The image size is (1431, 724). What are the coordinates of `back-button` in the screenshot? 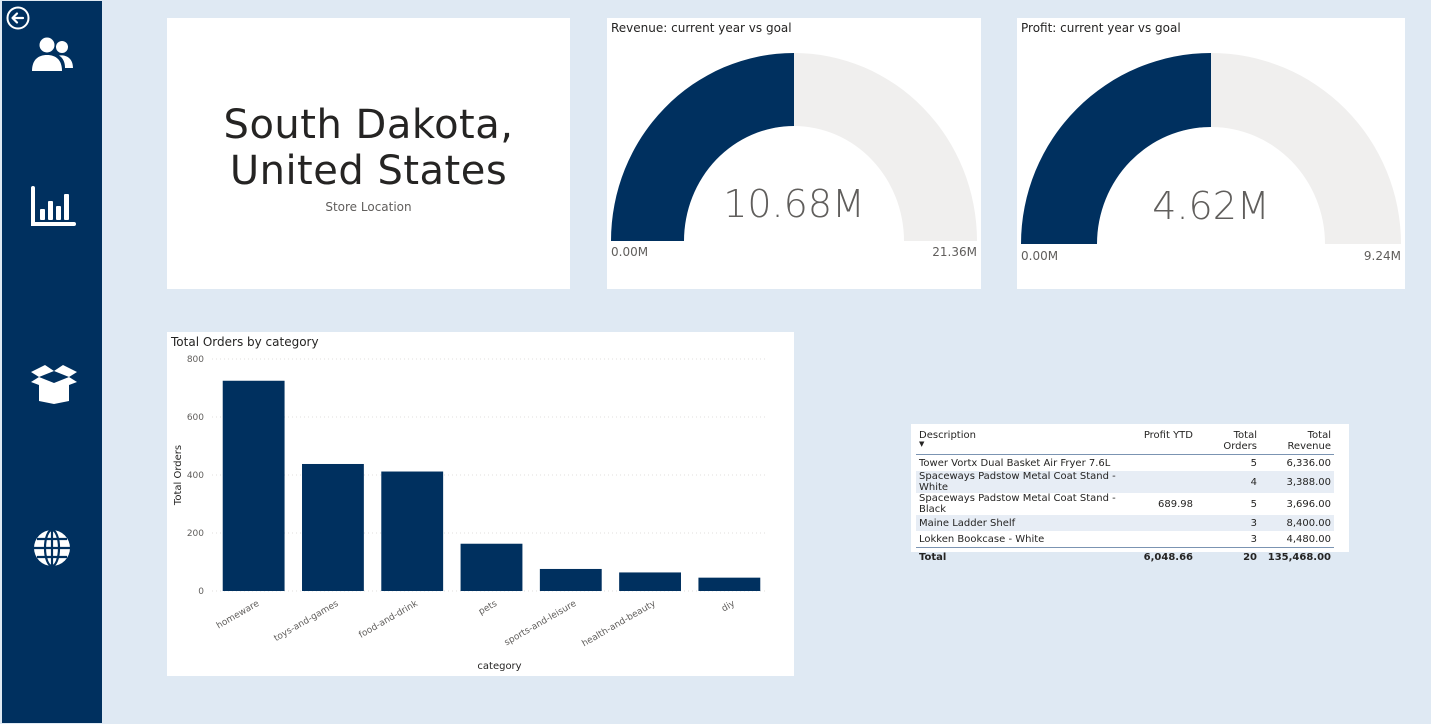 It's located at (18, 18).